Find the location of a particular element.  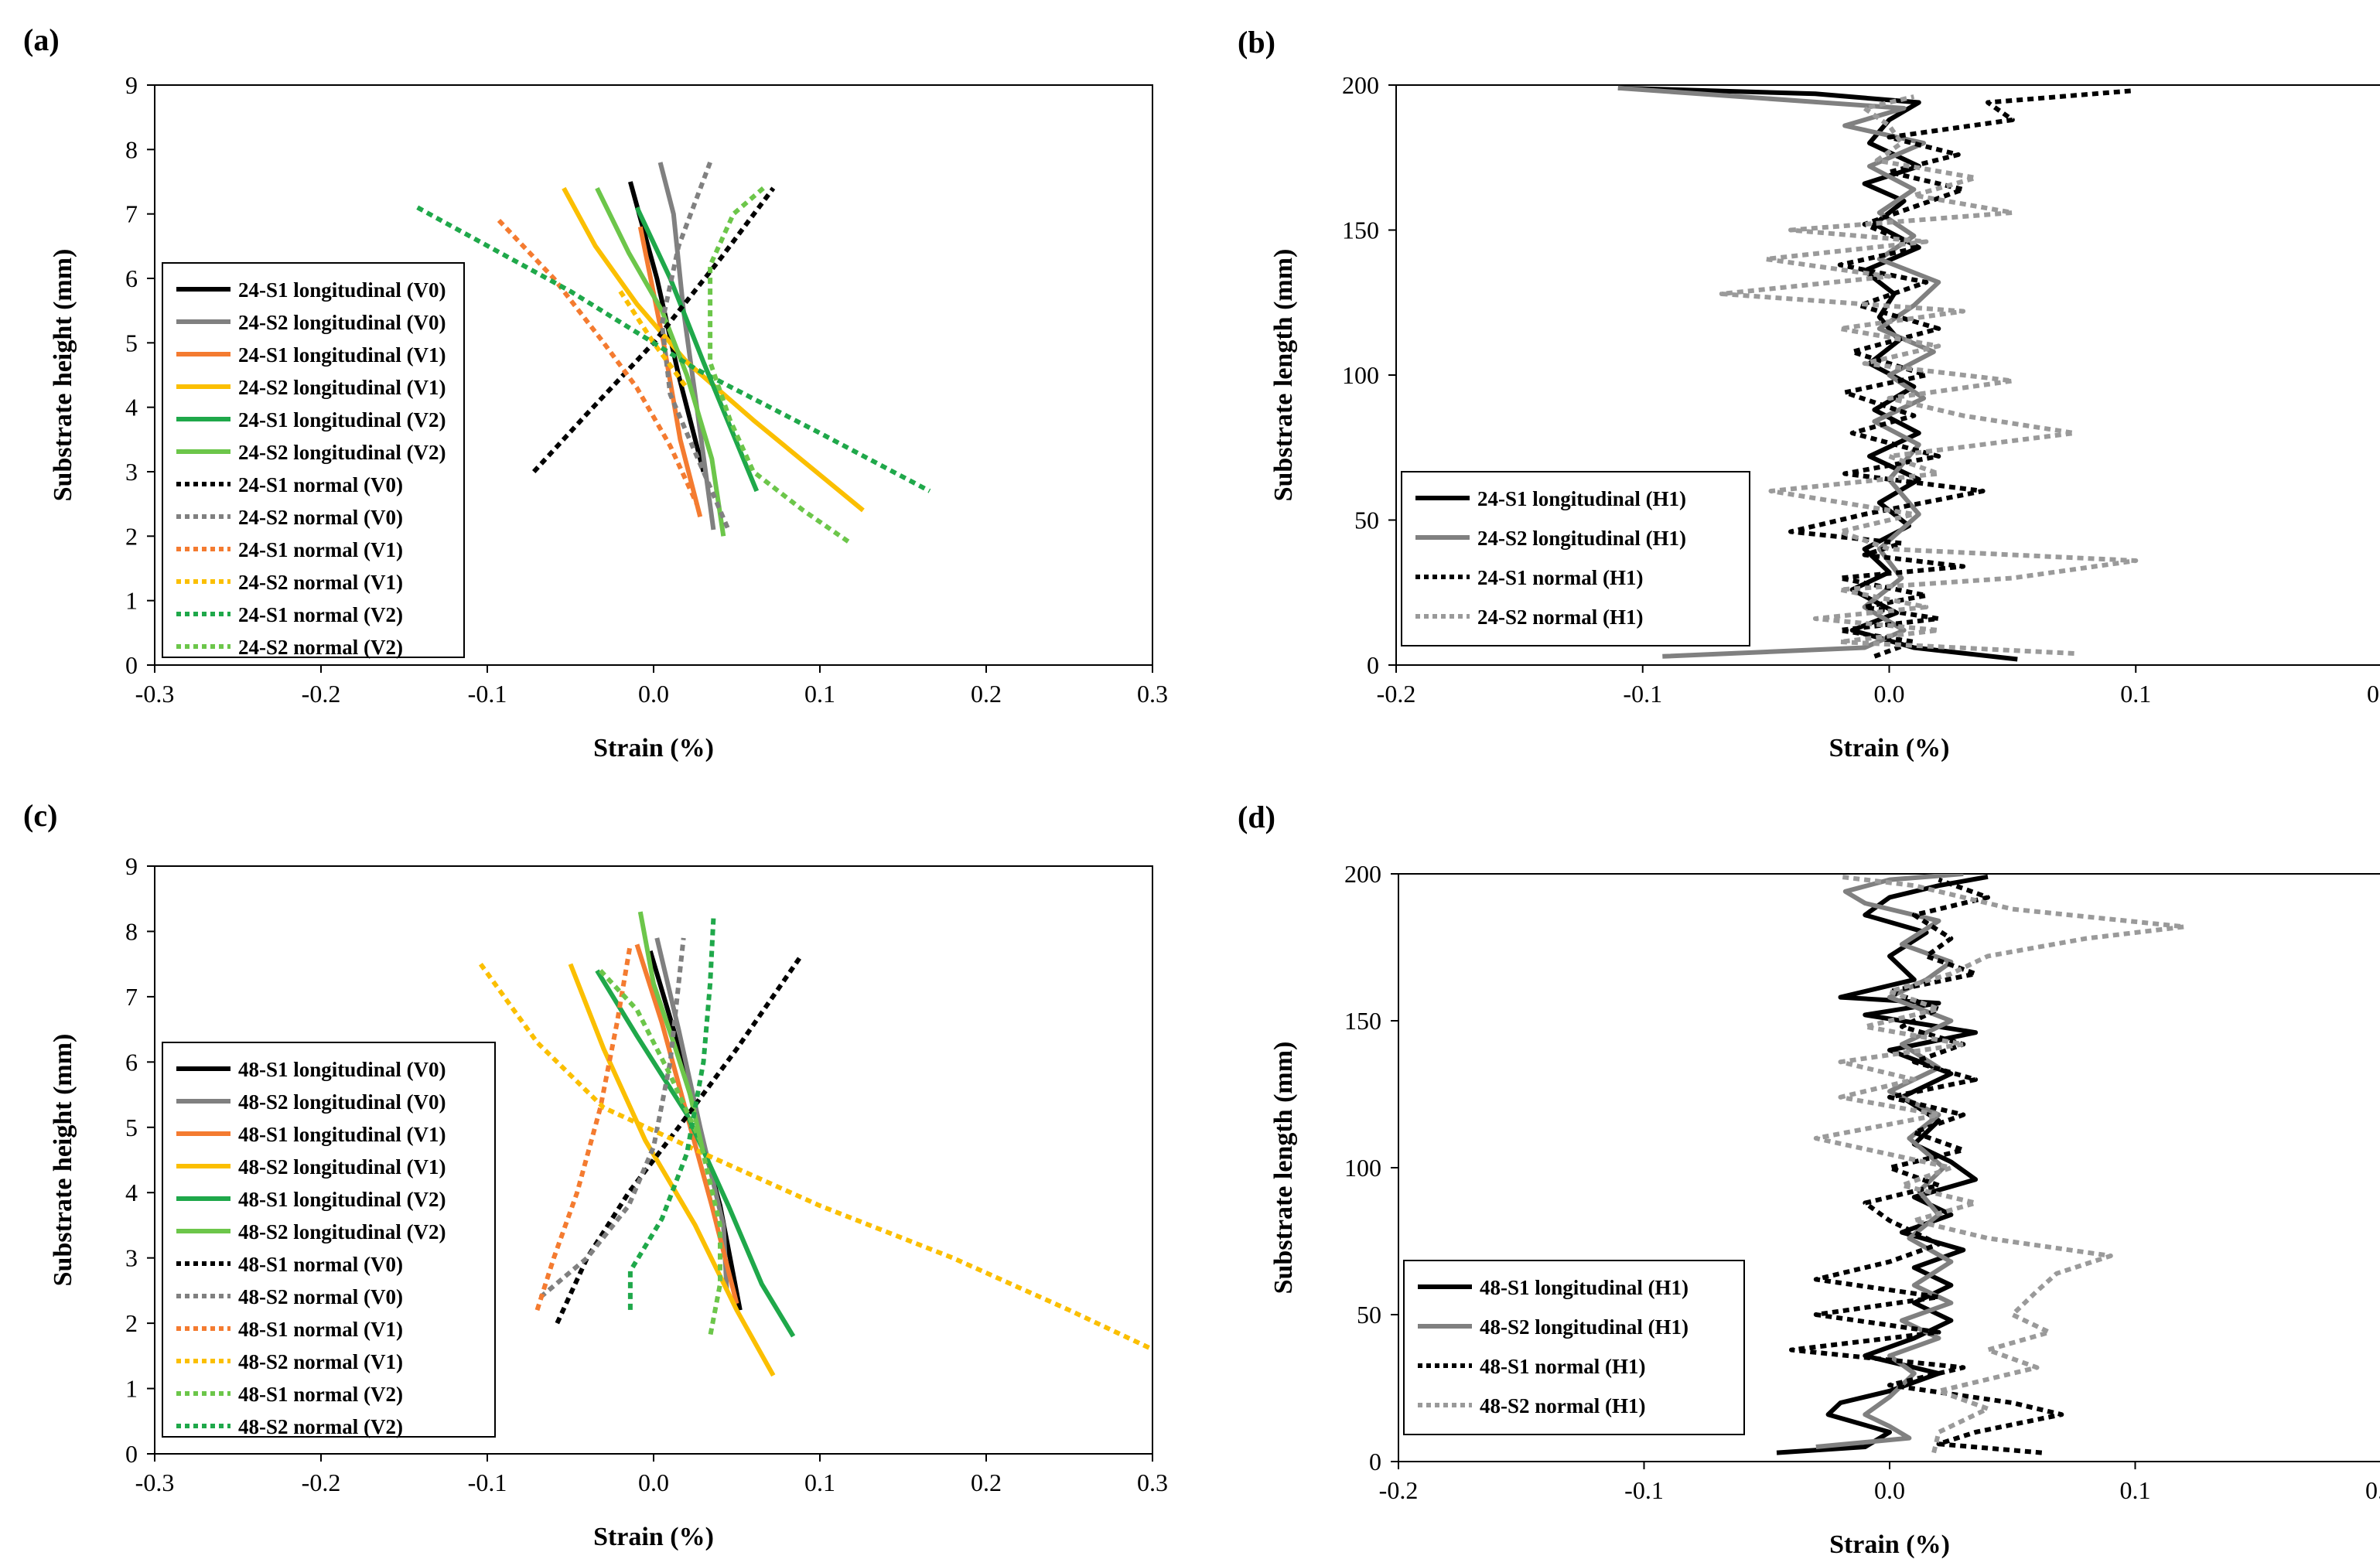

legend-entry: 24-S1 longitudinal (H1) is located at coordinates (1581, 499).